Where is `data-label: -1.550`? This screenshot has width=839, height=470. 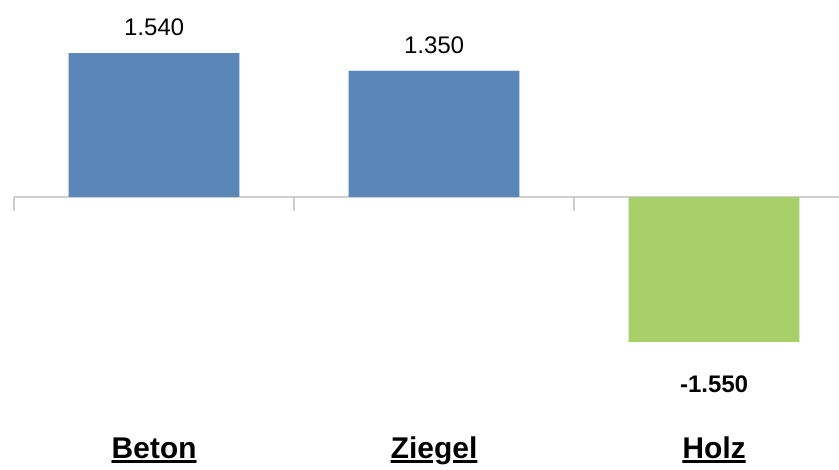
data-label: -1.550 is located at coordinates (714, 384).